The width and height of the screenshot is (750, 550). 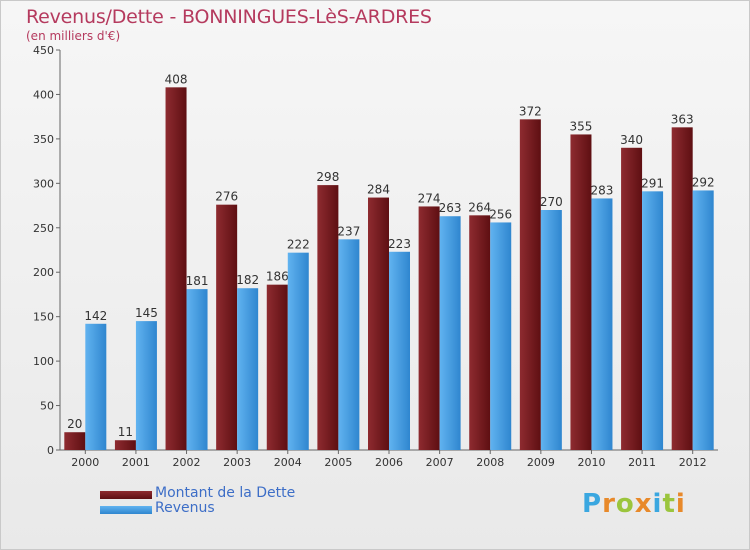 I want to click on x-tick-label: 2005, so click(x=338, y=462).